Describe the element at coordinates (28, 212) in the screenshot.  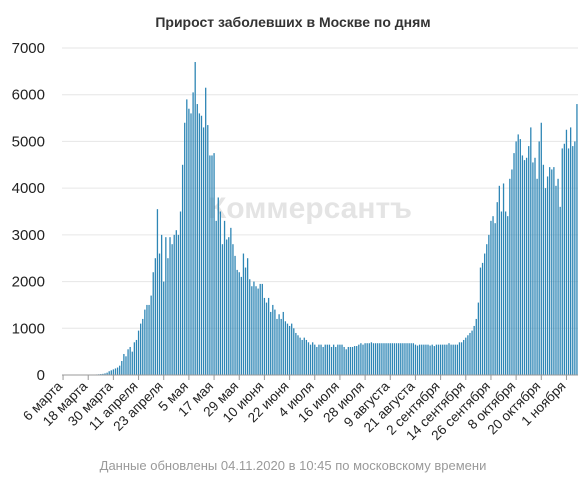
I see `y-axis: 0 1000 2000 3000 4000 5000 6000 7000` at that location.